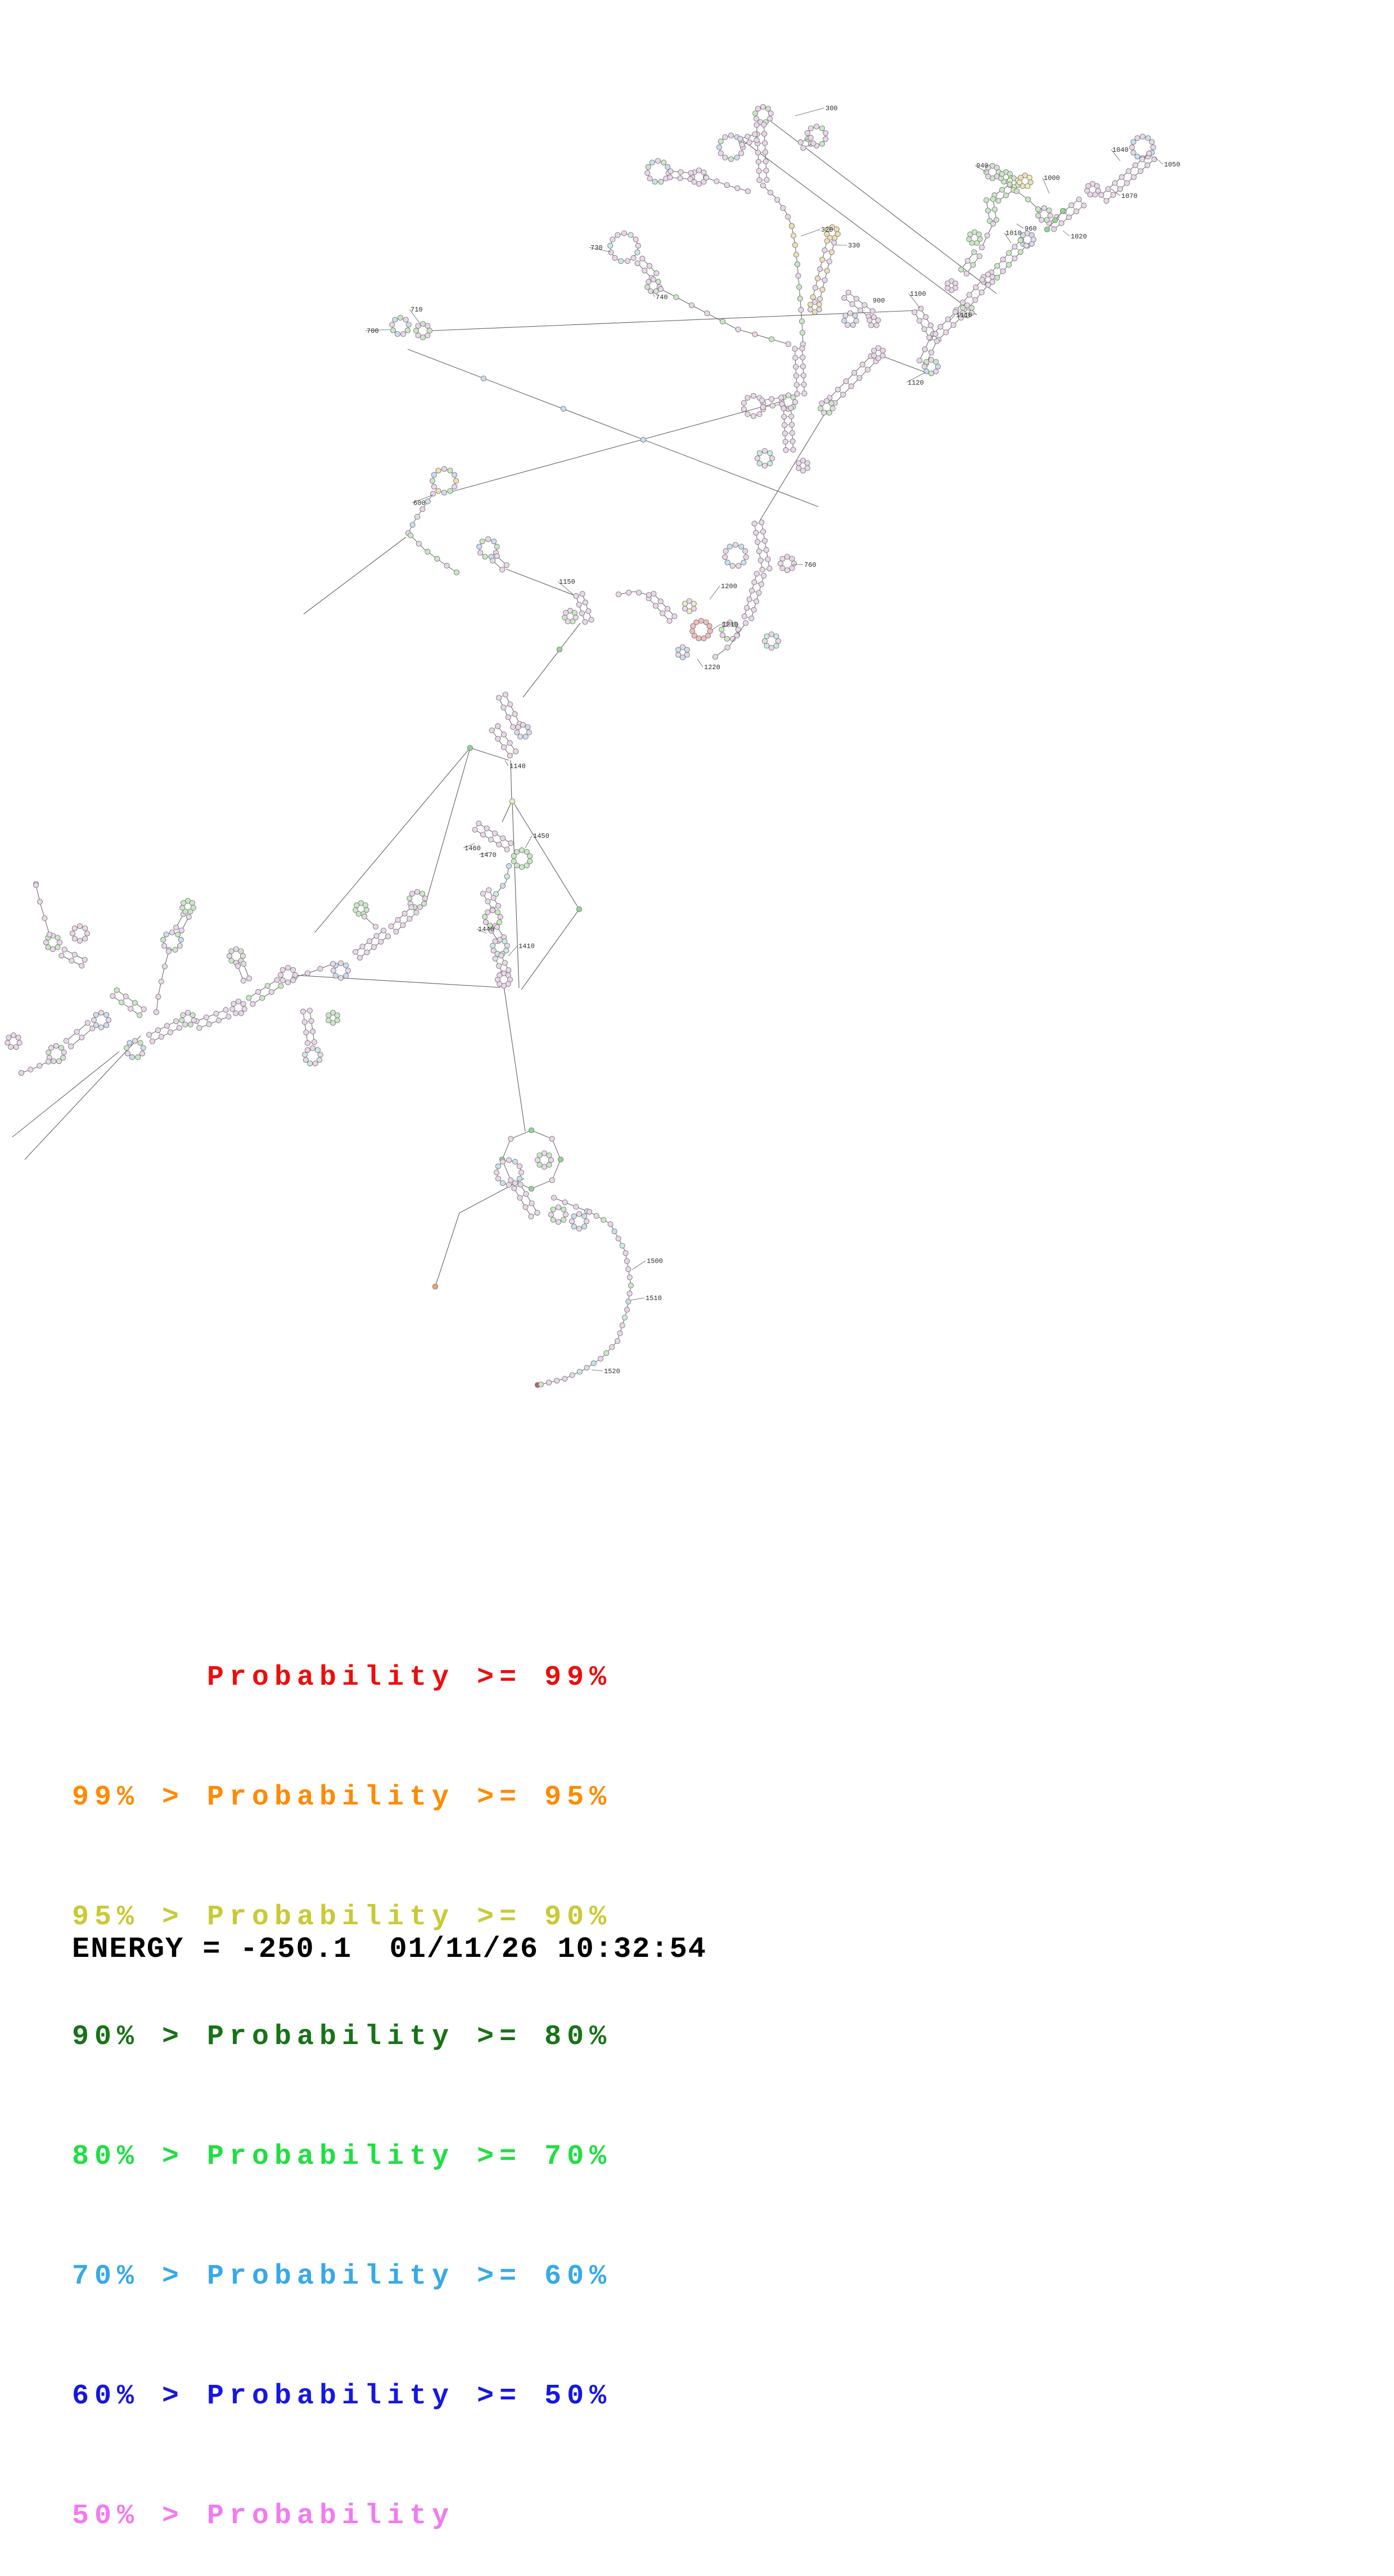 The height and width of the screenshot is (2576, 1394). What do you see at coordinates (373, 331) in the screenshot?
I see `position-label-text: 700` at bounding box center [373, 331].